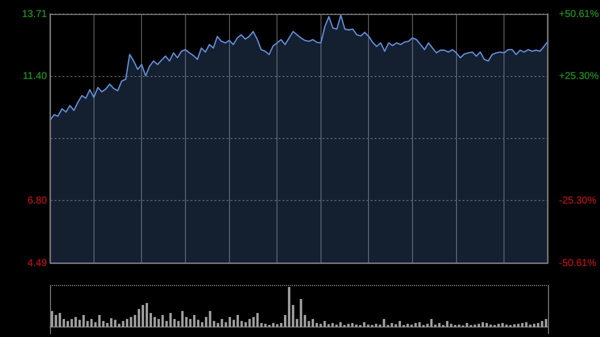  I want to click on y2-tick-label: -25.30%, so click(577, 200).